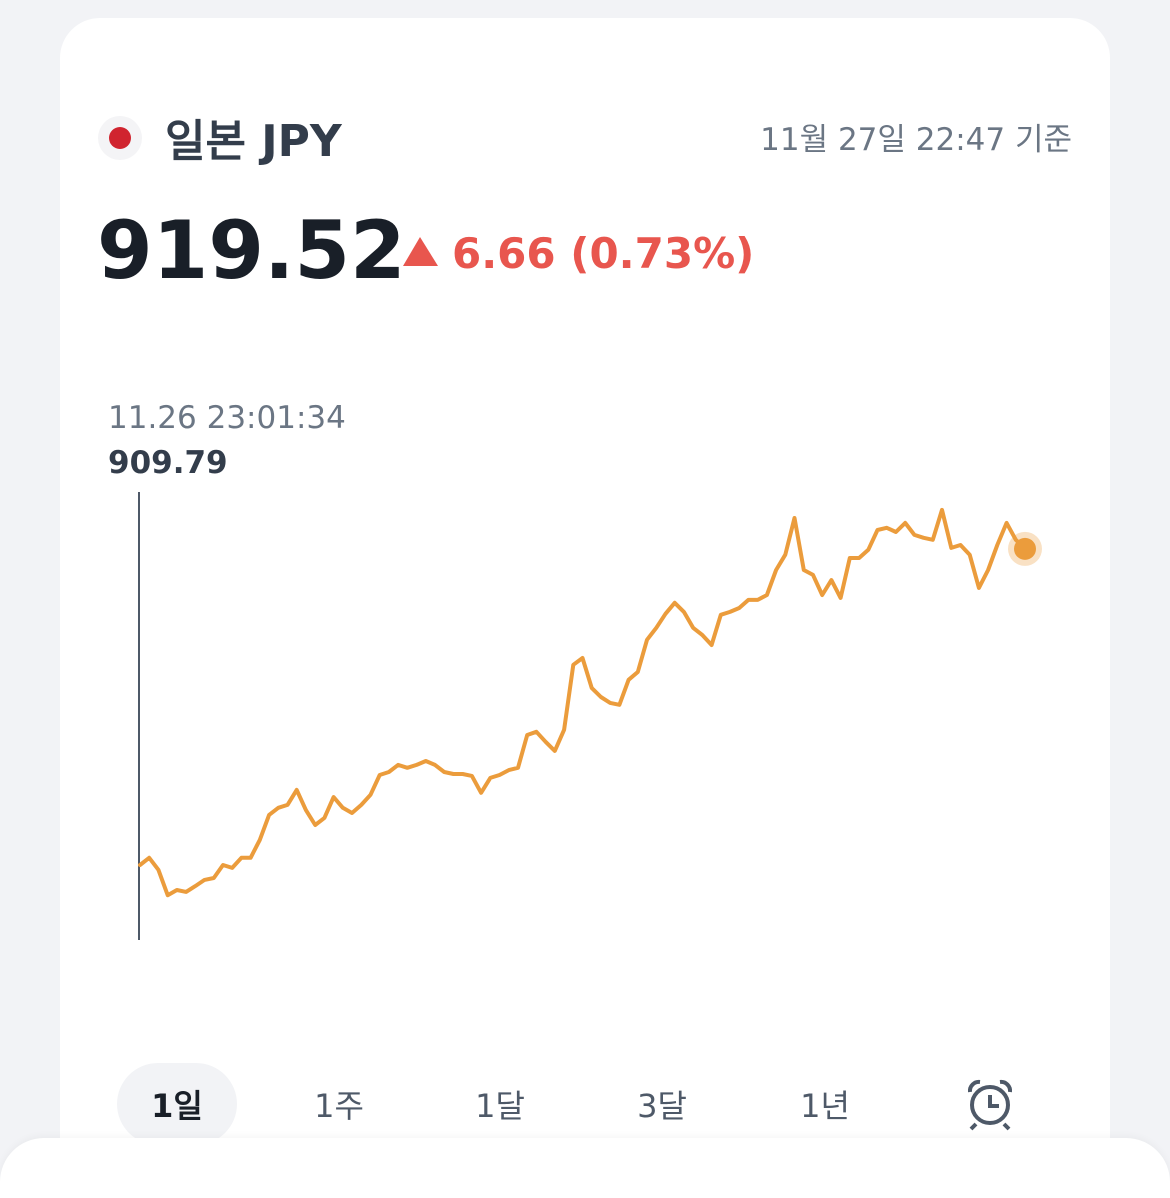 This screenshot has height=1198, width=1170. What do you see at coordinates (916, 140) in the screenshot?
I see `timestamp: 11월 27일 22:47 기준` at bounding box center [916, 140].